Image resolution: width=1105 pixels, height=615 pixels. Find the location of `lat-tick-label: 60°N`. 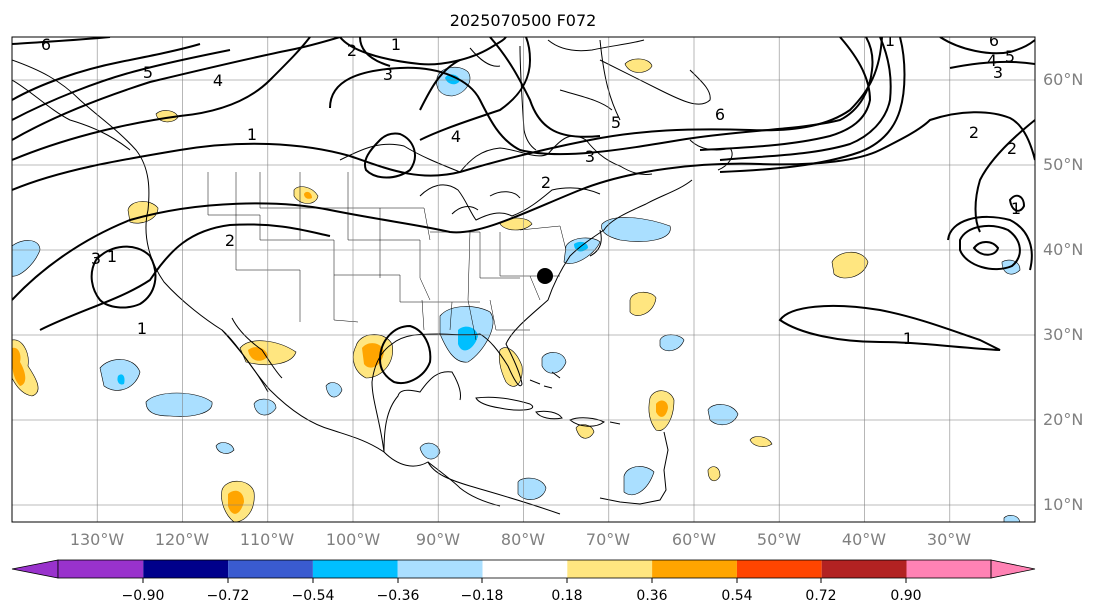

lat-tick-label: 60°N is located at coordinates (1063, 79).